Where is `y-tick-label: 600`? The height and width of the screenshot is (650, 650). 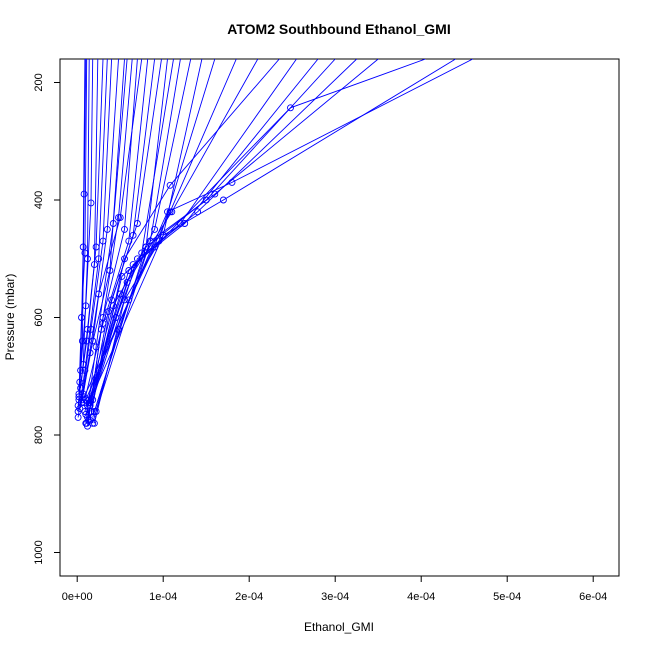 y-tick-label: 600 is located at coordinates (39, 317).